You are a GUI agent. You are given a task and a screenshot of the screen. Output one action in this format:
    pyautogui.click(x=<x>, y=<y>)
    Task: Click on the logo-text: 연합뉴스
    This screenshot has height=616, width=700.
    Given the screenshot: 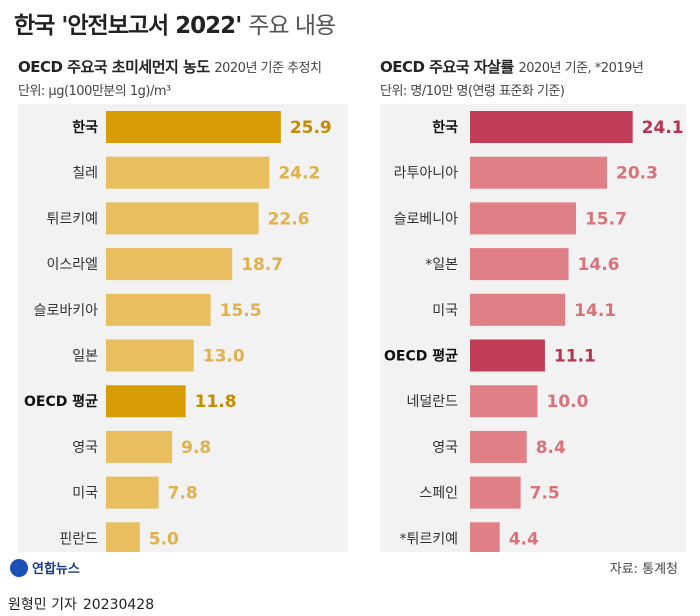 What is the action you would take?
    pyautogui.click(x=56, y=569)
    